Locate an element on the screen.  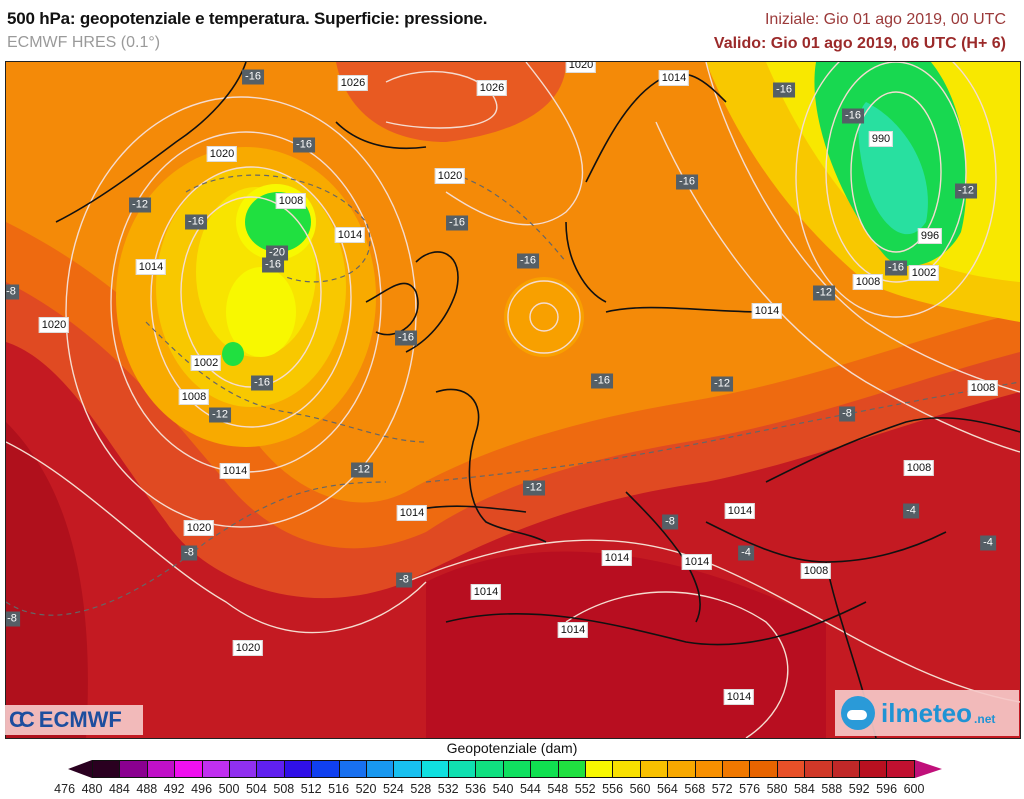
colorbar-tick-label: 564 is located at coordinates (667, 789).